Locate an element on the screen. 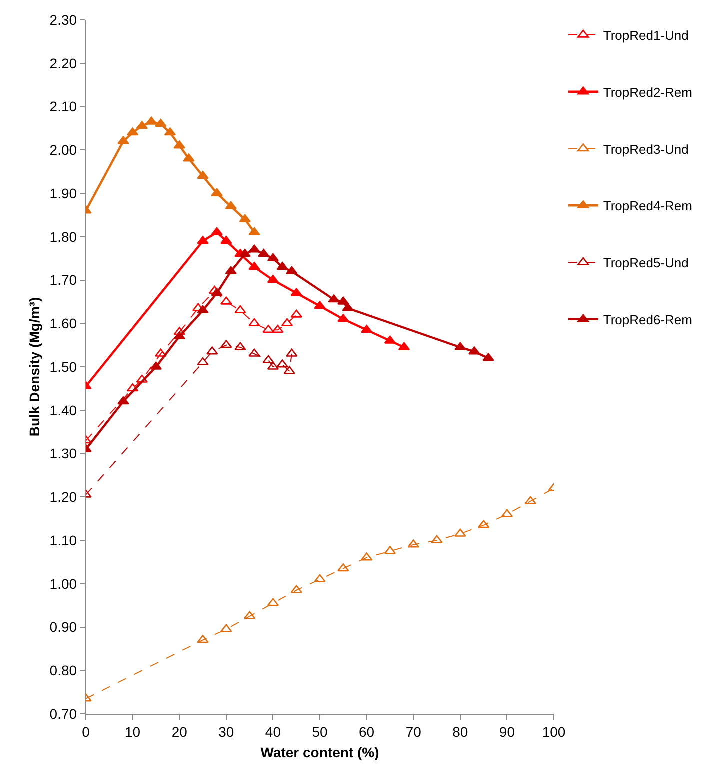 The height and width of the screenshot is (780, 710). y-axis-title: Bulk Density (Mg/m³) is located at coordinates (34, 367).